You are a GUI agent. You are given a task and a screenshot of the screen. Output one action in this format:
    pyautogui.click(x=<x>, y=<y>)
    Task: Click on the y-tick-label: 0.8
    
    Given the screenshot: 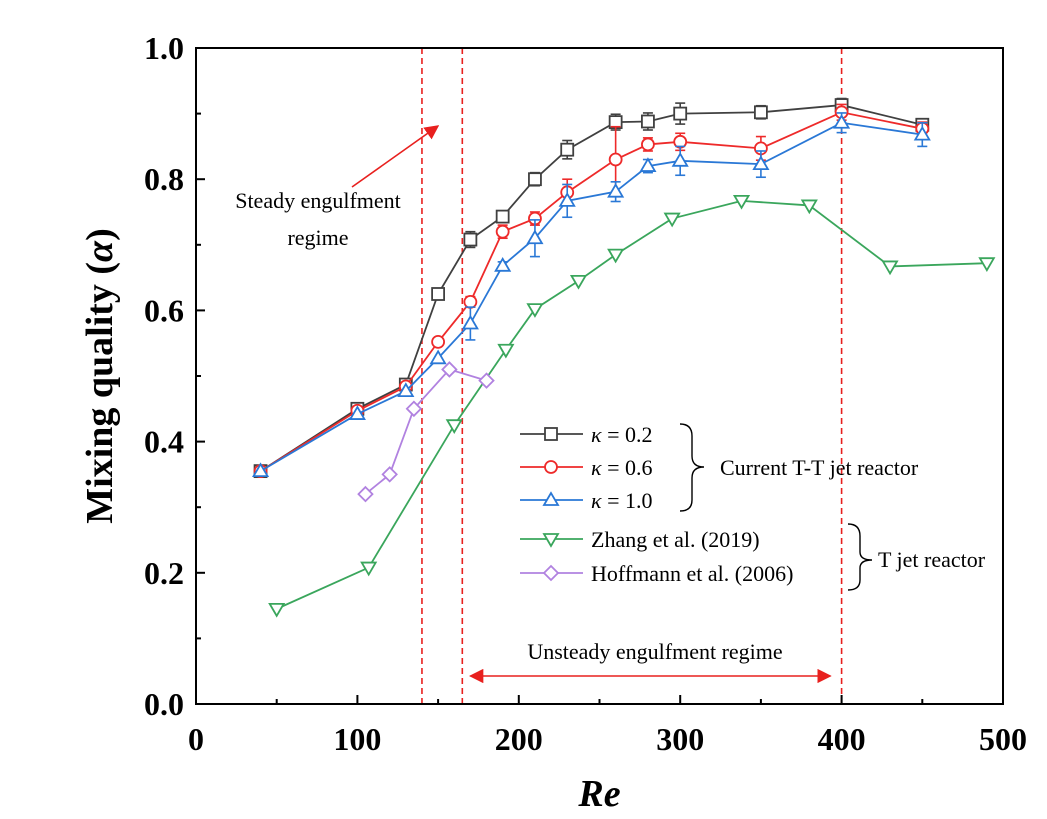 What is the action you would take?
    pyautogui.click(x=164, y=179)
    